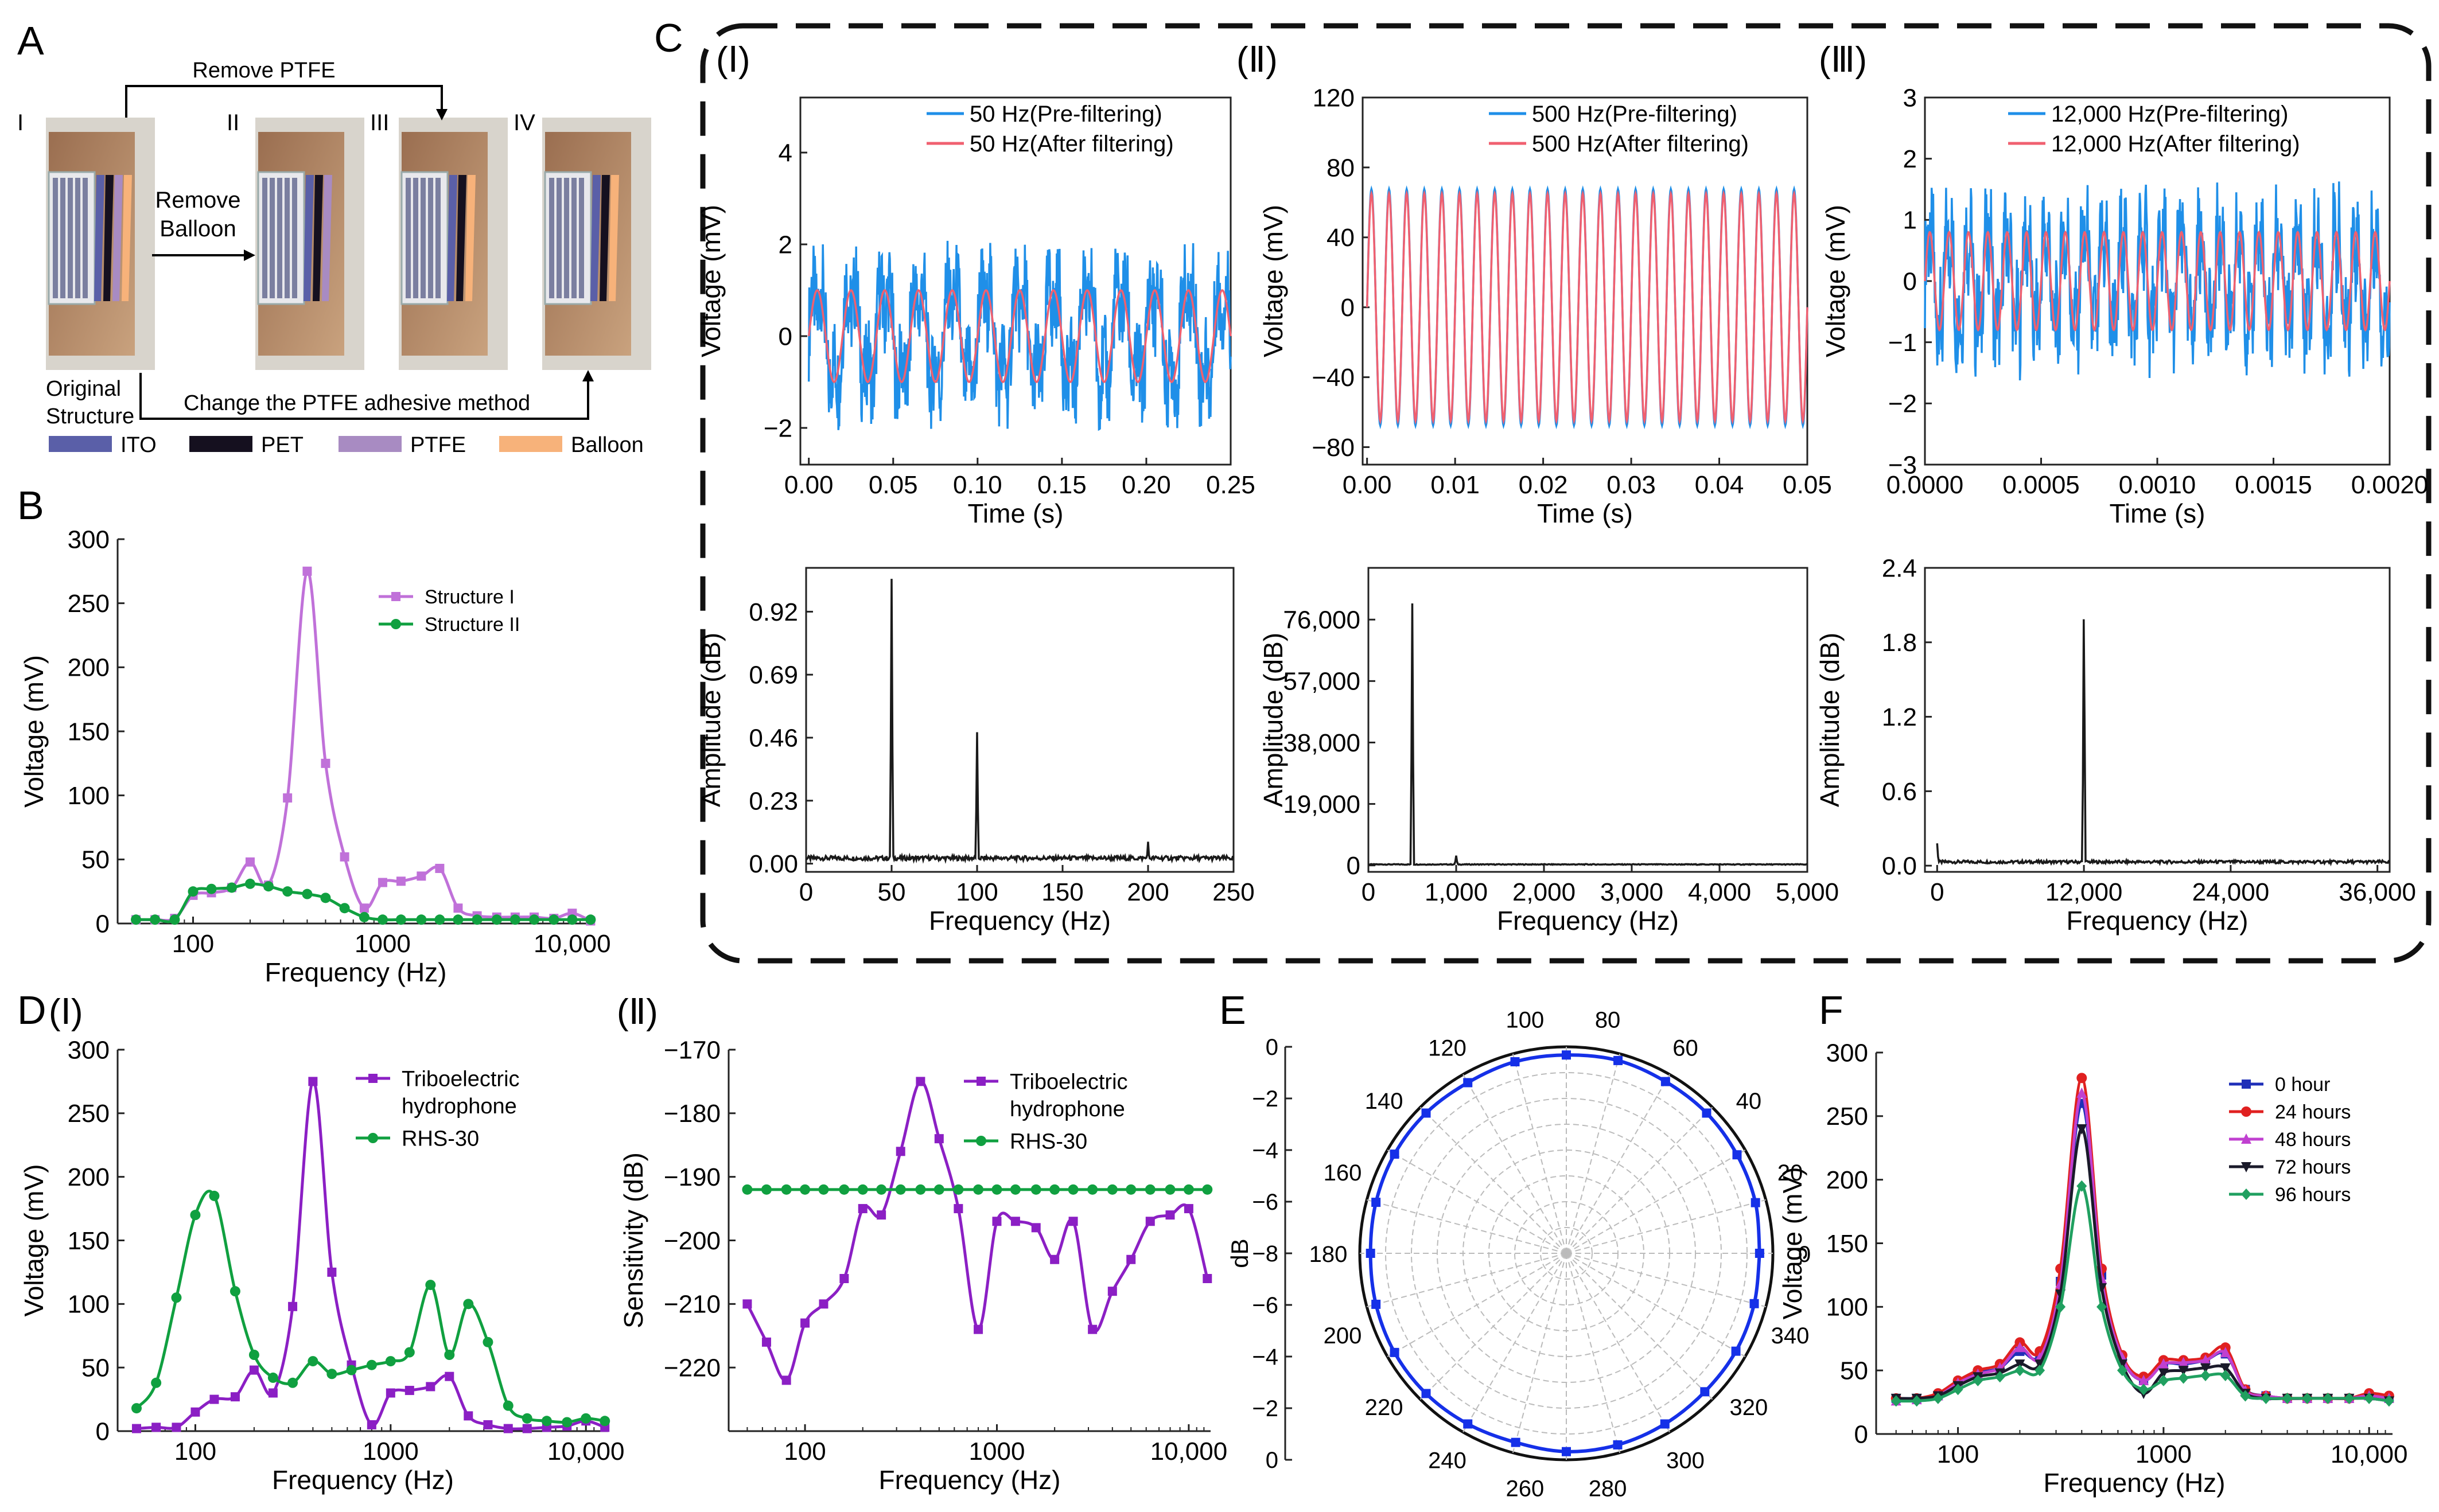 This screenshot has height=1512, width=2439. What do you see at coordinates (997, 1452) in the screenshot?
I see `x-tick-label: 1000` at bounding box center [997, 1452].